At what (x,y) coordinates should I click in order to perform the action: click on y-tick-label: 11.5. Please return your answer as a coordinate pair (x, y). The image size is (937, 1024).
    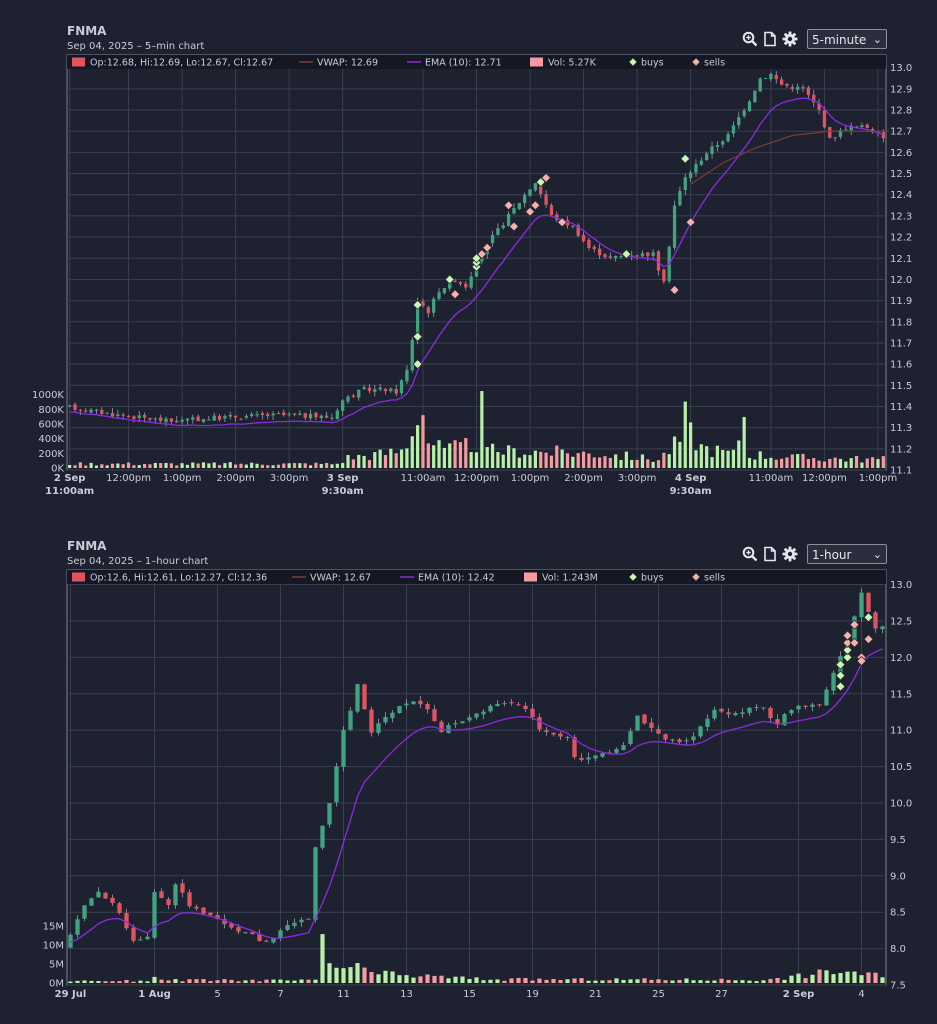
    Looking at the image, I should click on (901, 386).